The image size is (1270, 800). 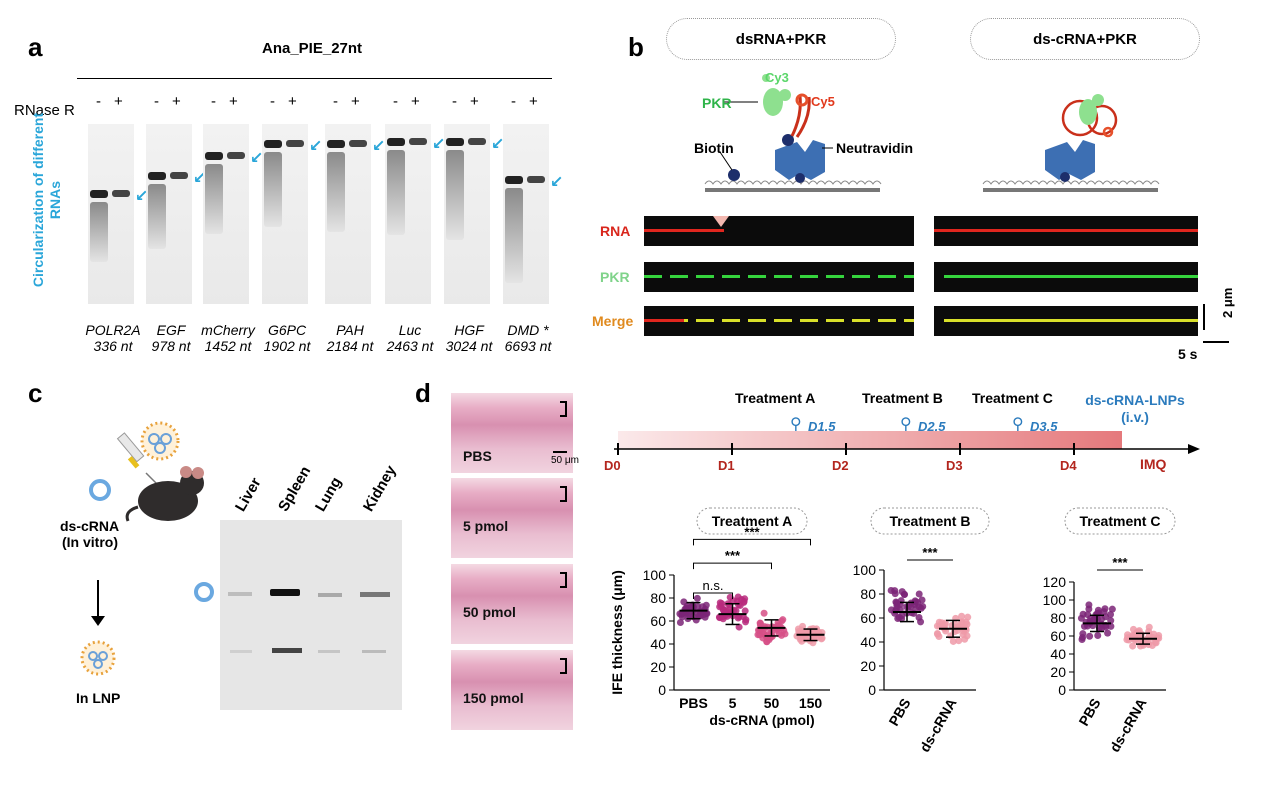 I want to click on he-section: 50 pmol, so click(x=512, y=604).